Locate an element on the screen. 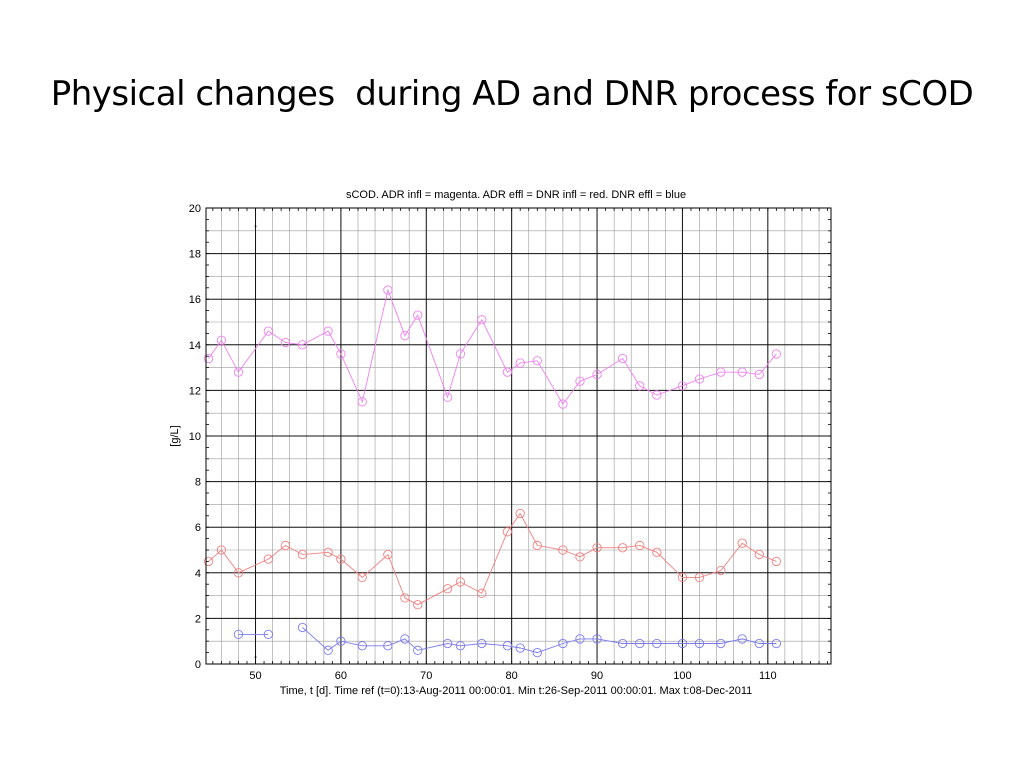 The width and height of the screenshot is (1024, 768). y-axis-label: [g/L] is located at coordinates (175, 435).